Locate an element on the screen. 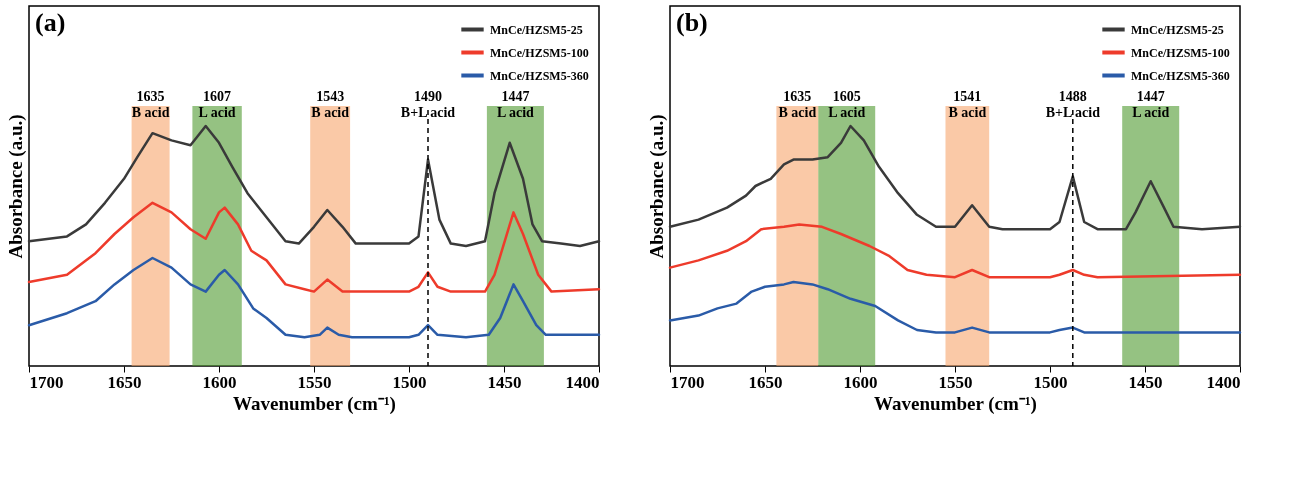  band-label: 1605 L acid is located at coordinates (847, 104).